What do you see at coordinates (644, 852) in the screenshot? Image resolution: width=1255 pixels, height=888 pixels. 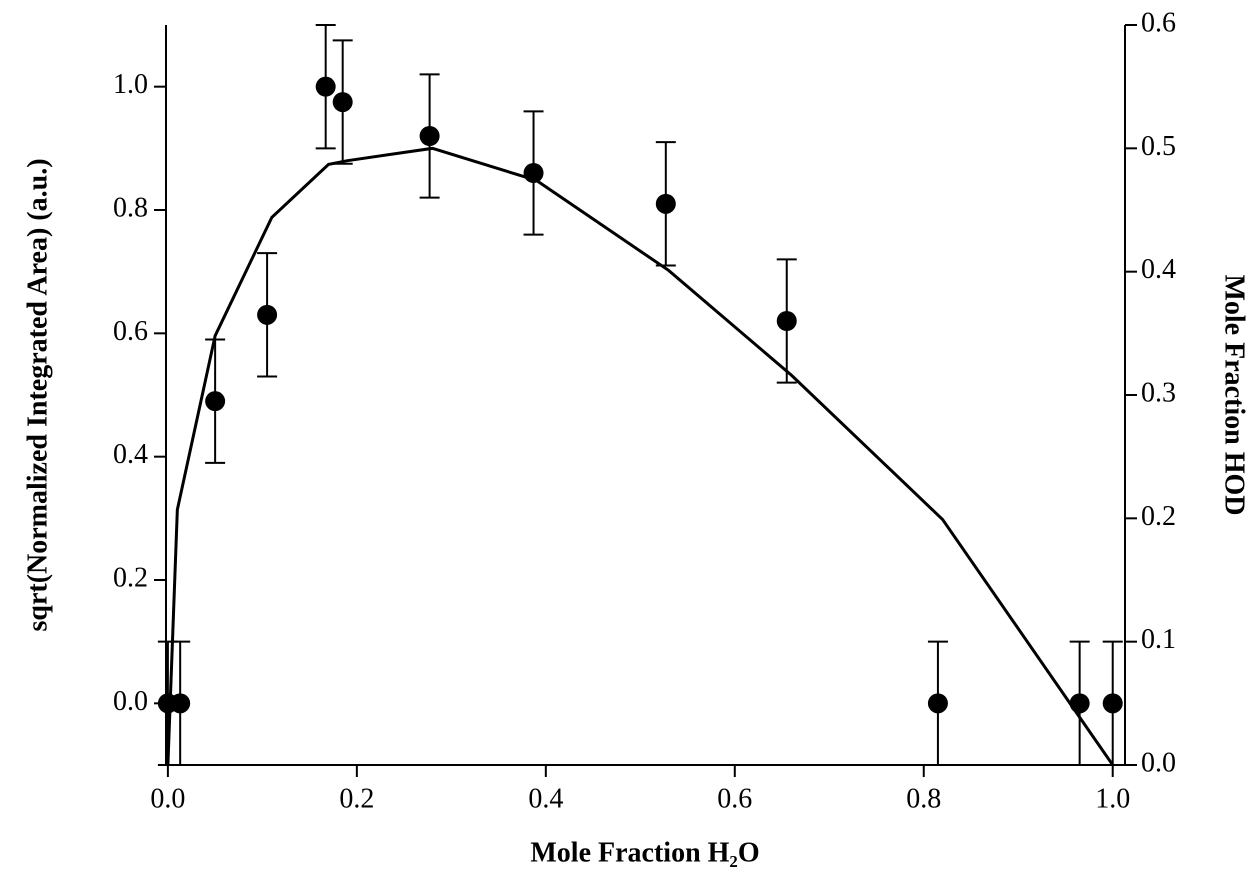 I see `x-axis-label: Mole Fraction H₂O` at bounding box center [644, 852].